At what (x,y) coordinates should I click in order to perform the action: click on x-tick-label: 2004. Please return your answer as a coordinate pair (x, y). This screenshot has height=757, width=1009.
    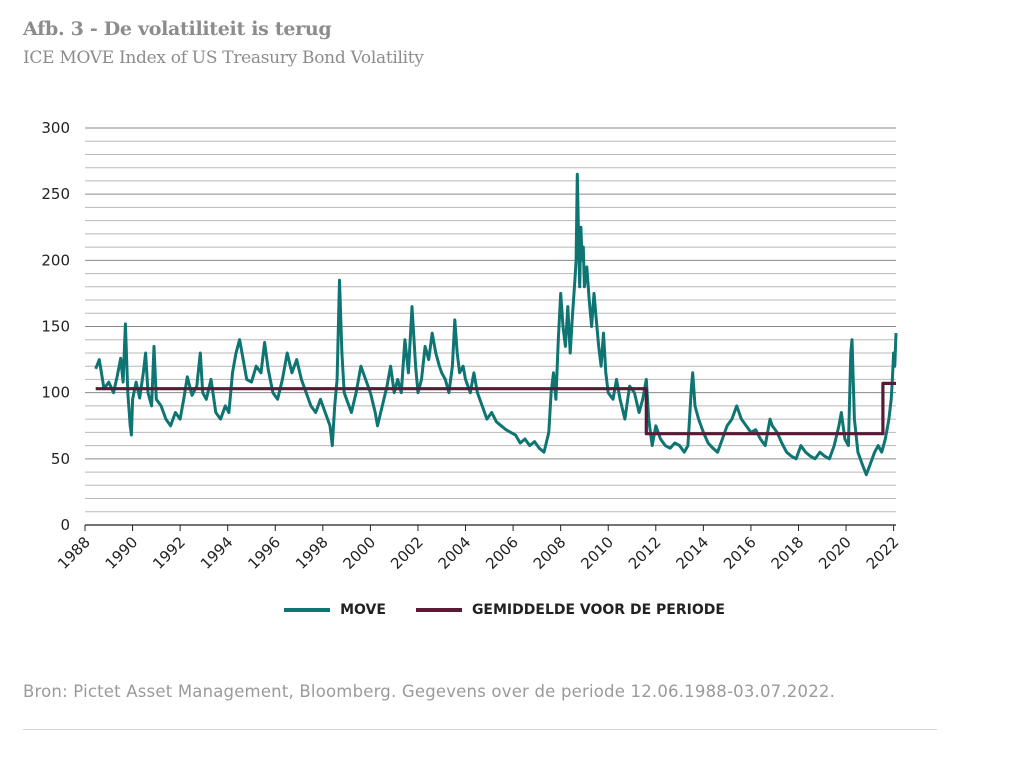
    Looking at the image, I should click on (455, 553).